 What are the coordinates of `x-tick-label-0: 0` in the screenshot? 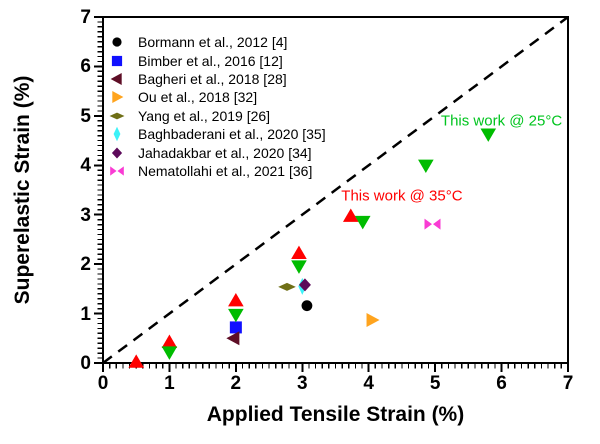 It's located at (103, 383).